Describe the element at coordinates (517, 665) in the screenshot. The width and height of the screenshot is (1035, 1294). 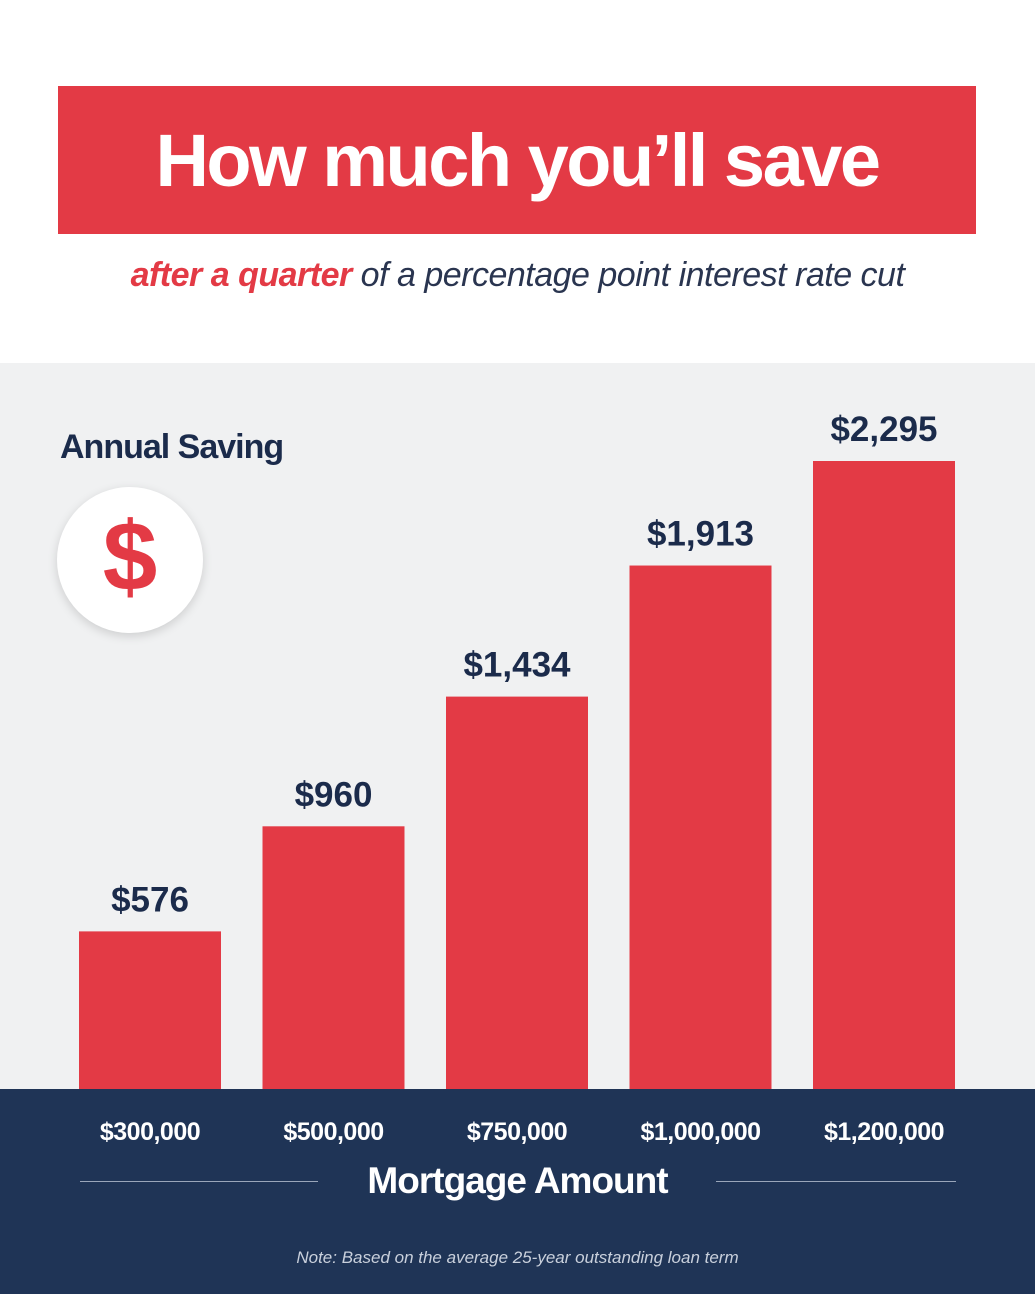
I see `bar-value-label-2: $1,434` at that location.